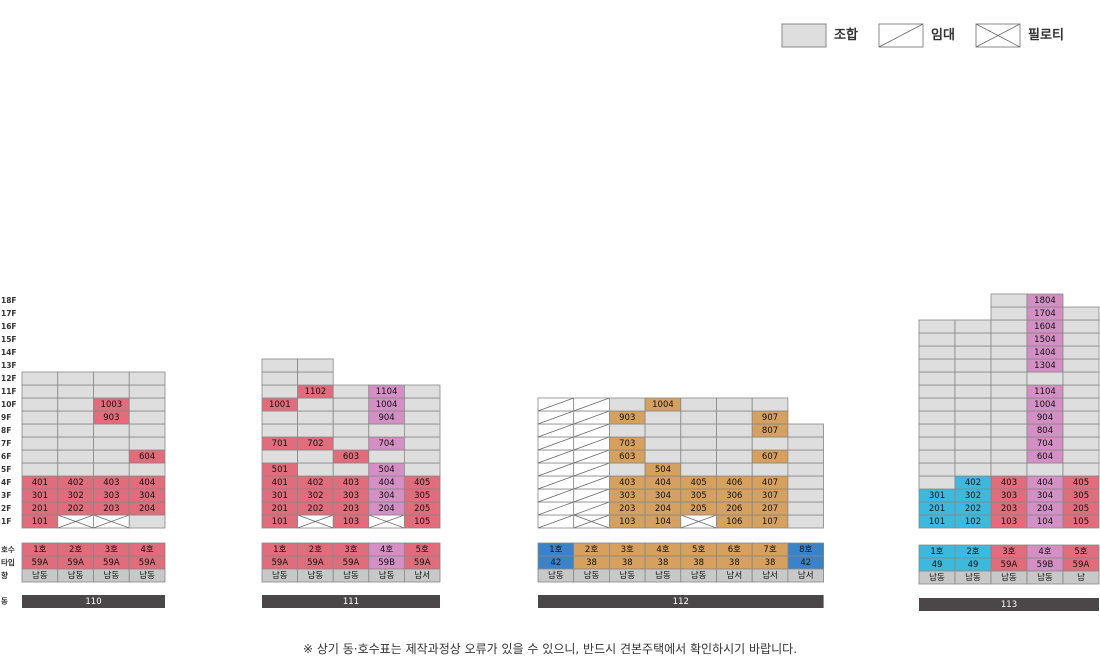 Image resolution: width=1100 pixels, height=664 pixels. What do you see at coordinates (9, 300) in the screenshot?
I see `floor-label: 18F` at bounding box center [9, 300].